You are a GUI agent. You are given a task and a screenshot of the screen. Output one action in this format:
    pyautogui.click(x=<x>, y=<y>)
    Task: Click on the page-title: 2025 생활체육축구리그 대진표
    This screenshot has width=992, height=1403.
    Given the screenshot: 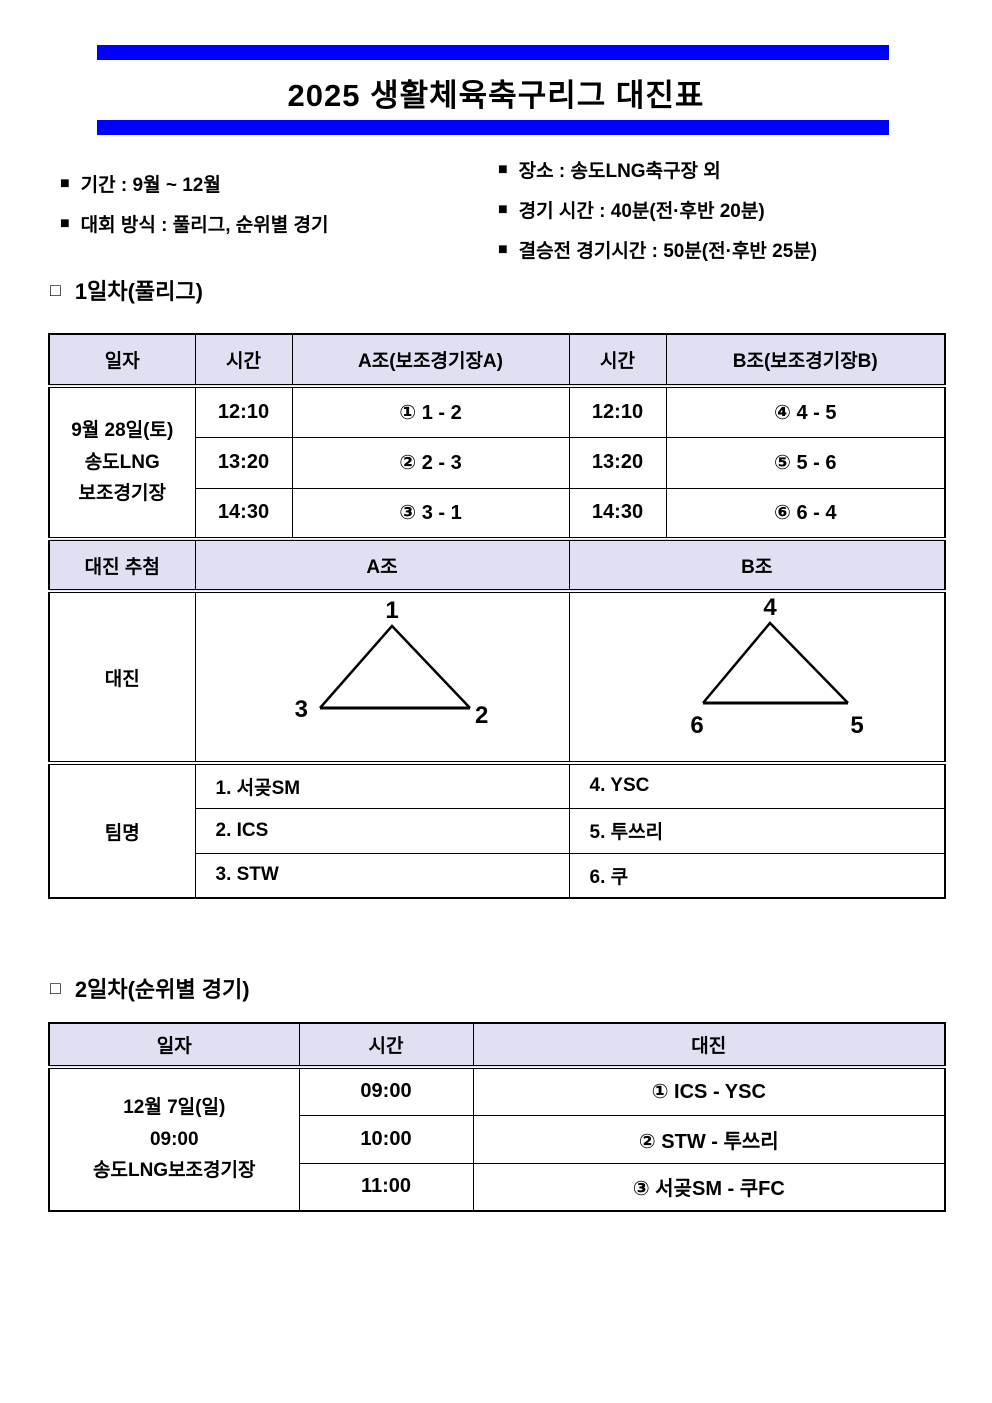 What is the action you would take?
    pyautogui.click(x=496, y=95)
    